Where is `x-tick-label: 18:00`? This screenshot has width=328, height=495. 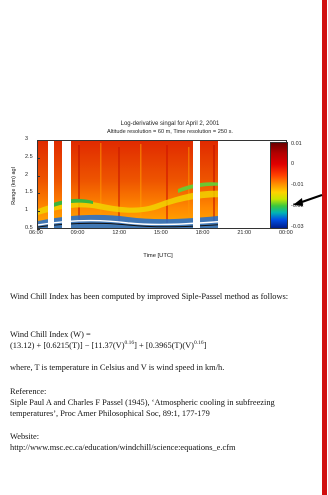 x-tick-label: 18:00 is located at coordinates (202, 233).